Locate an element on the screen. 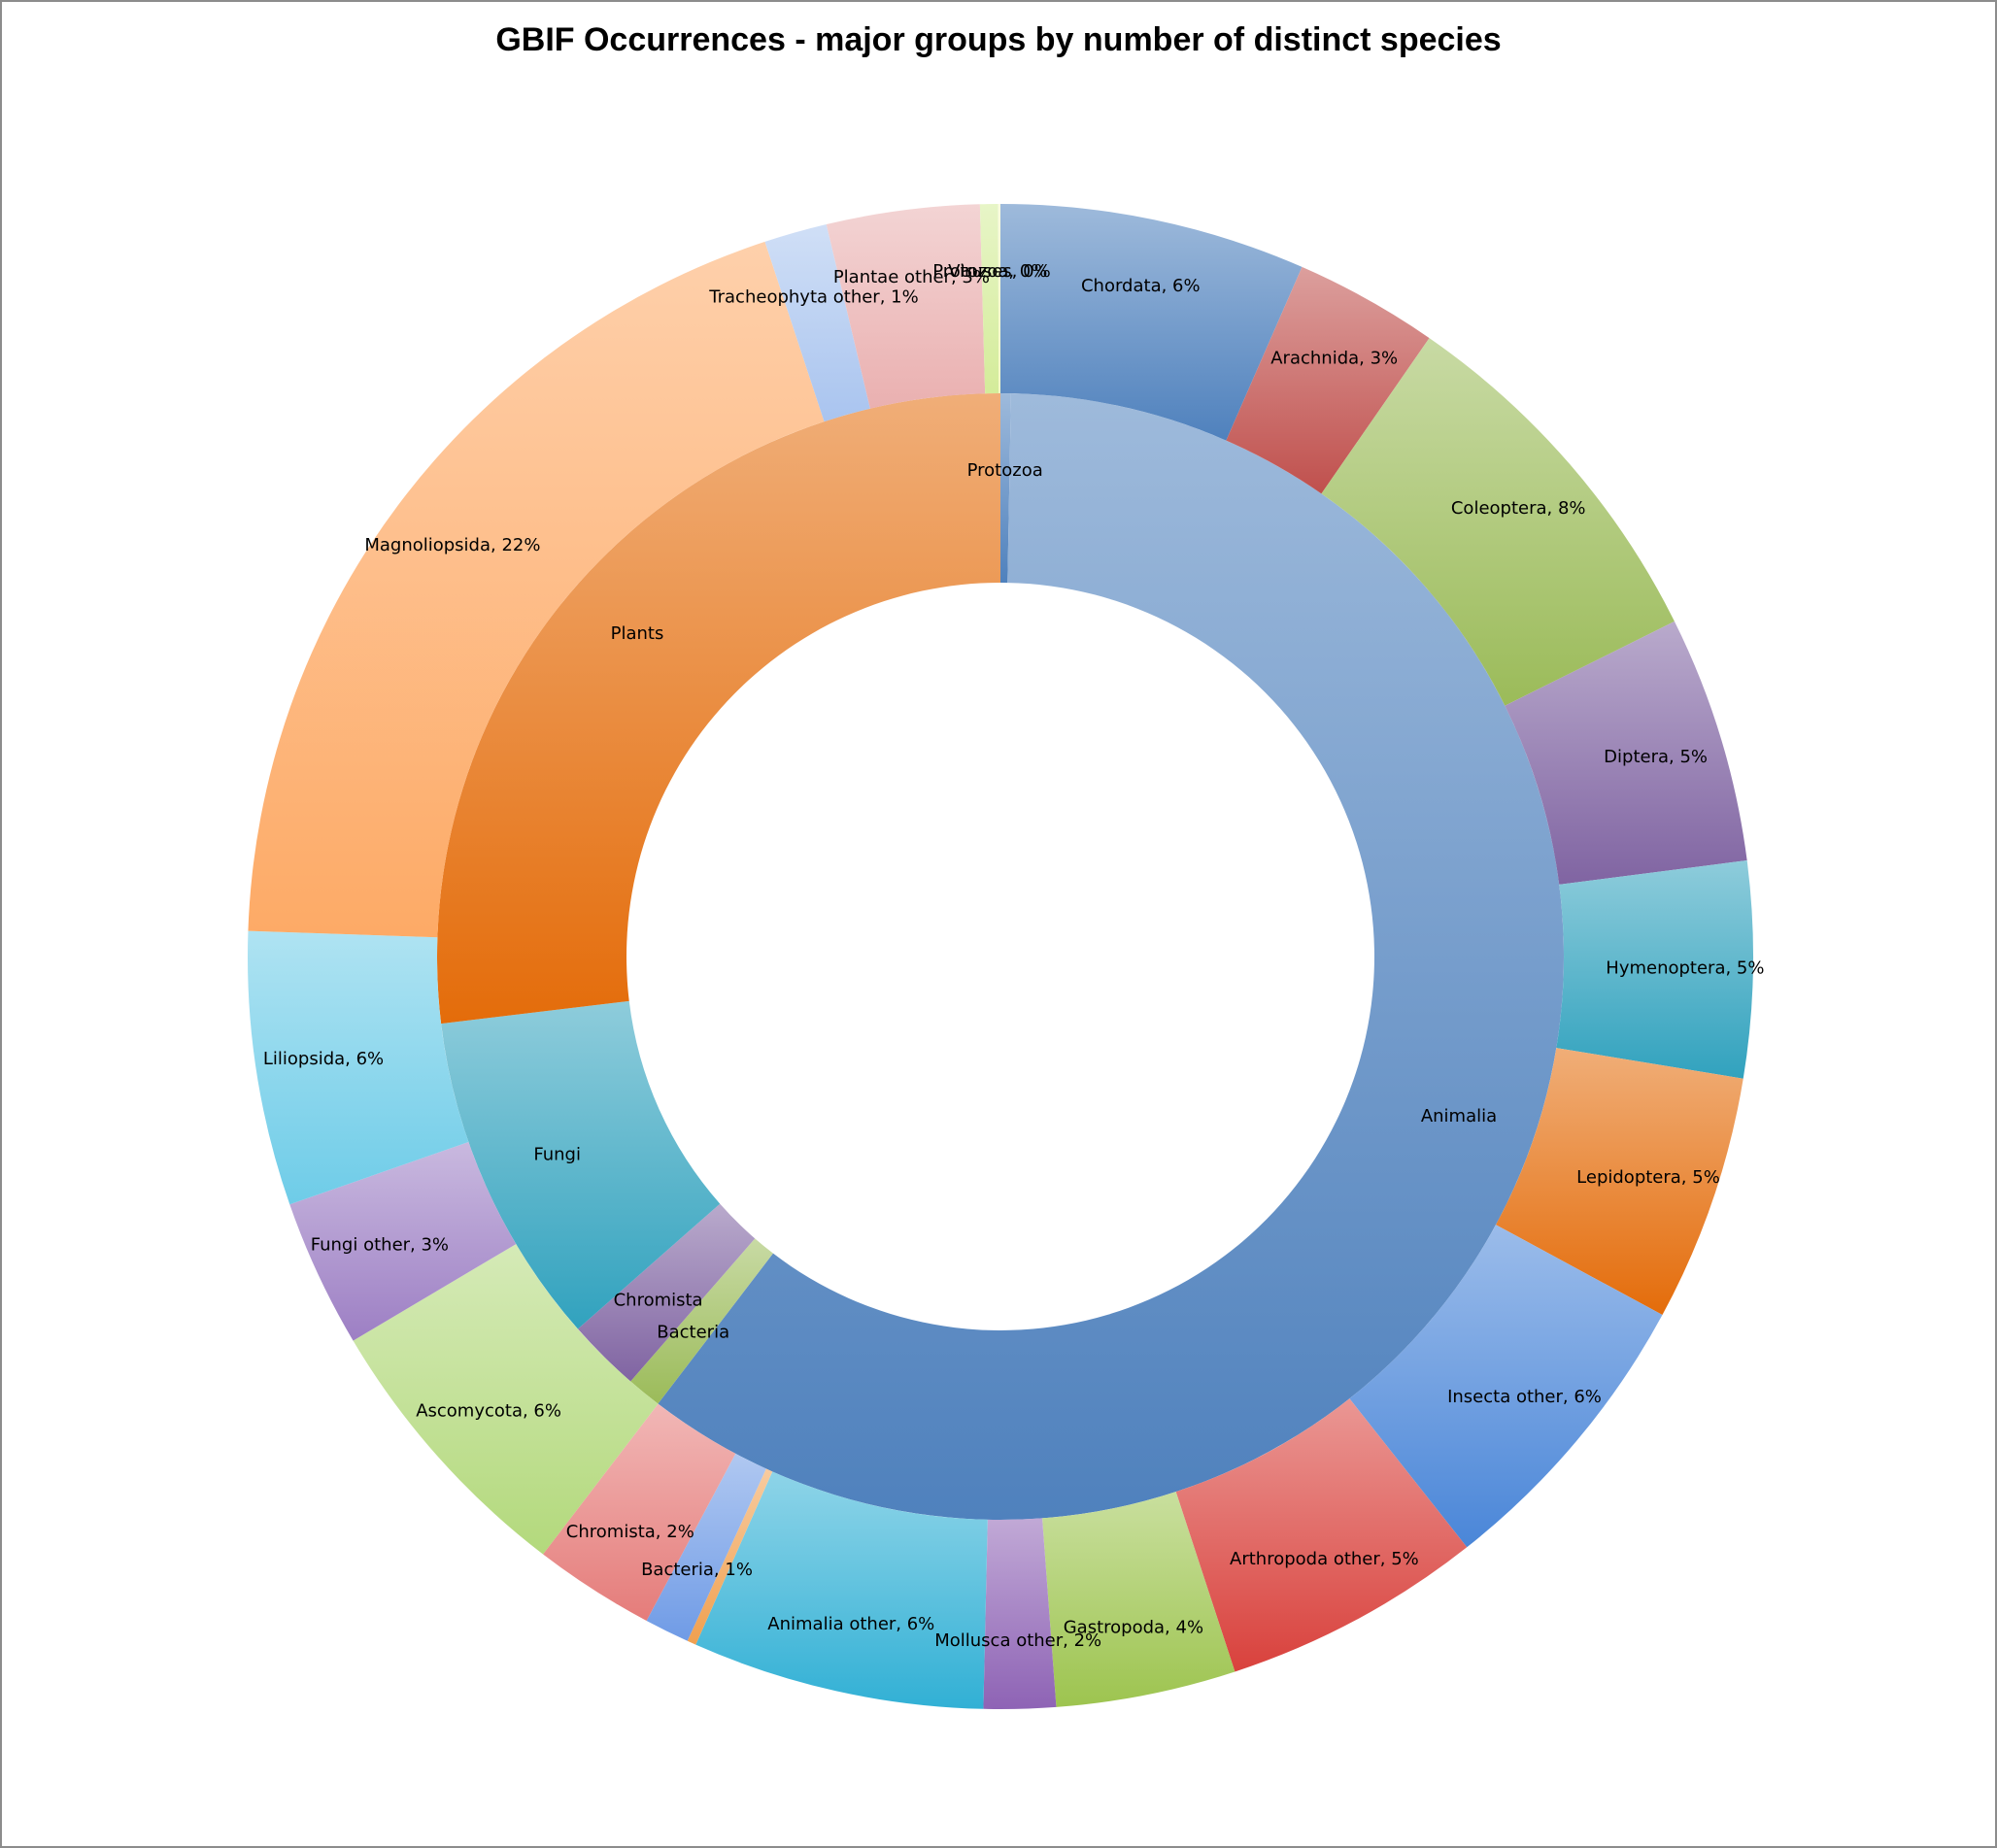 The height and width of the screenshot is (1848, 1997). outer-slice-label-mollusca-other-2: Mollusca other, 2% is located at coordinates (1017, 1640).